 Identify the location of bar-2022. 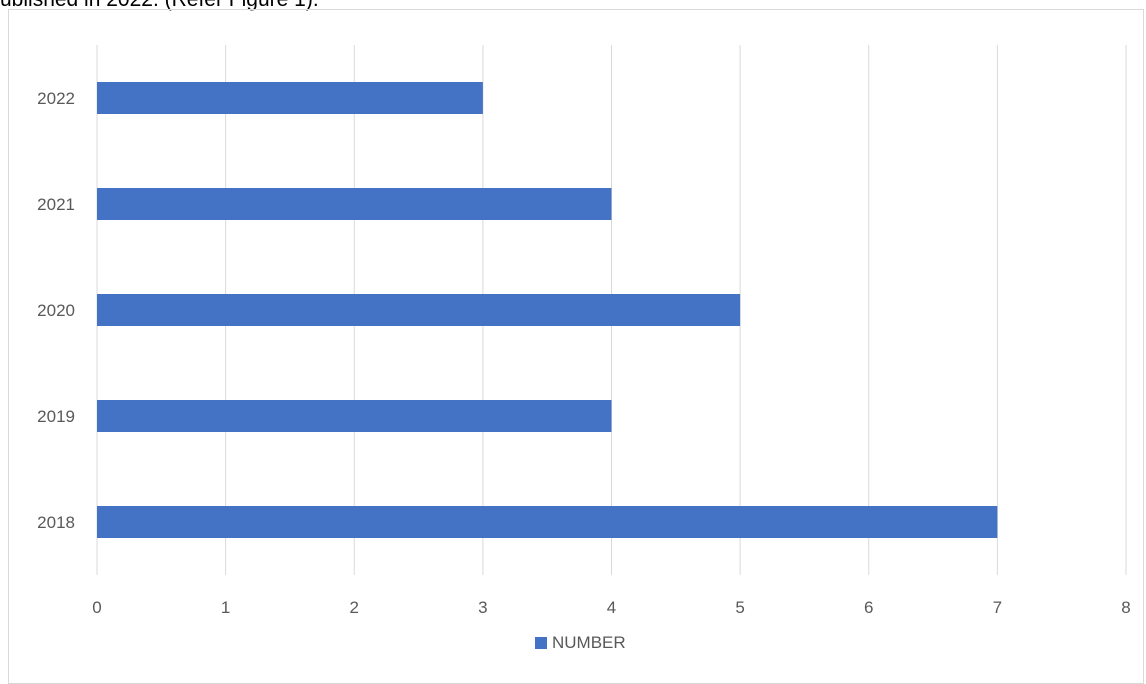
(290, 98).